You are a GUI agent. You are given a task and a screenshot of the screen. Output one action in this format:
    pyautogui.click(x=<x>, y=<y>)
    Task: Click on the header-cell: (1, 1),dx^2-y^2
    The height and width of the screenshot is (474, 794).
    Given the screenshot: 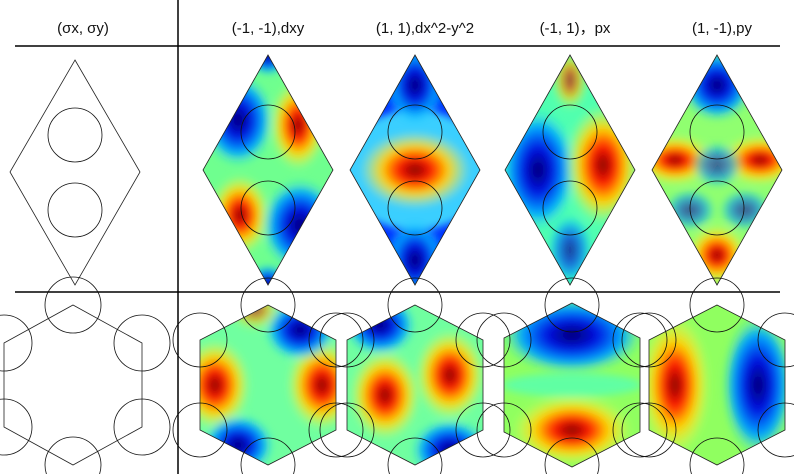 What is the action you would take?
    pyautogui.click(x=425, y=28)
    